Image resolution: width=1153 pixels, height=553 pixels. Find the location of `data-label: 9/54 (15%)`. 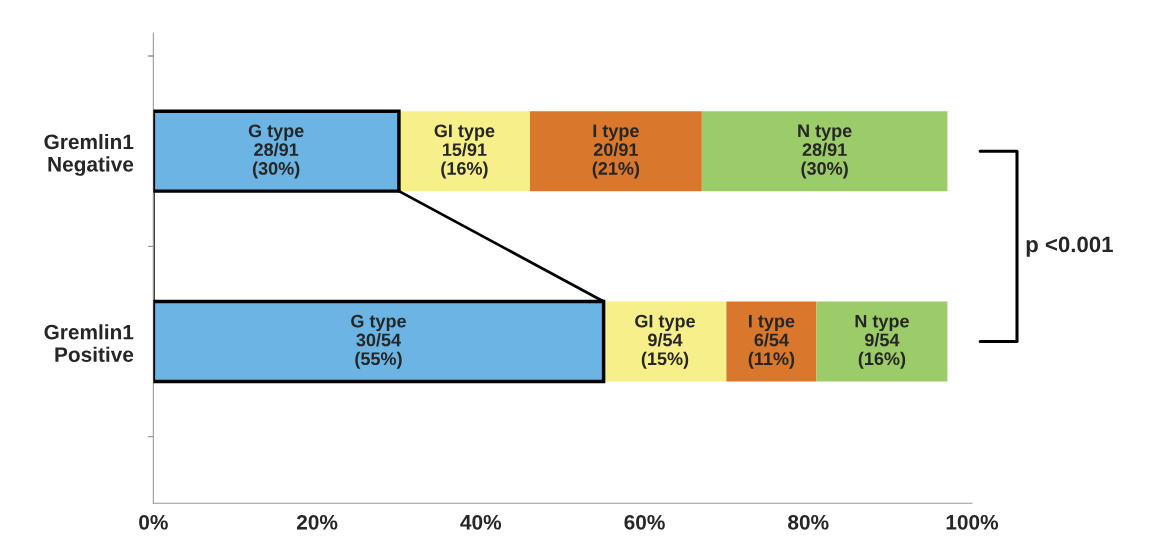

data-label: 9/54 (15%) is located at coordinates (665, 351).